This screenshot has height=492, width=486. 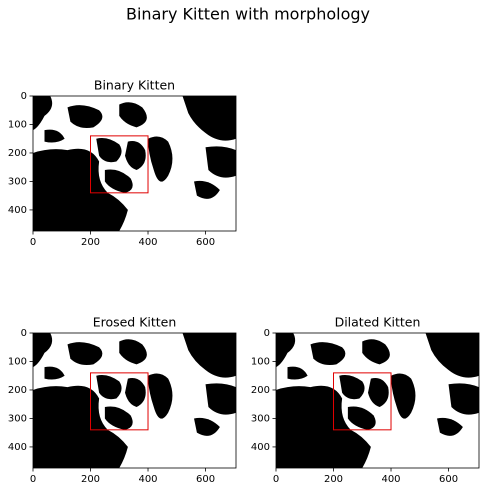 What do you see at coordinates (378, 322) in the screenshot?
I see `subplot-title: Dilated Kitten` at bounding box center [378, 322].